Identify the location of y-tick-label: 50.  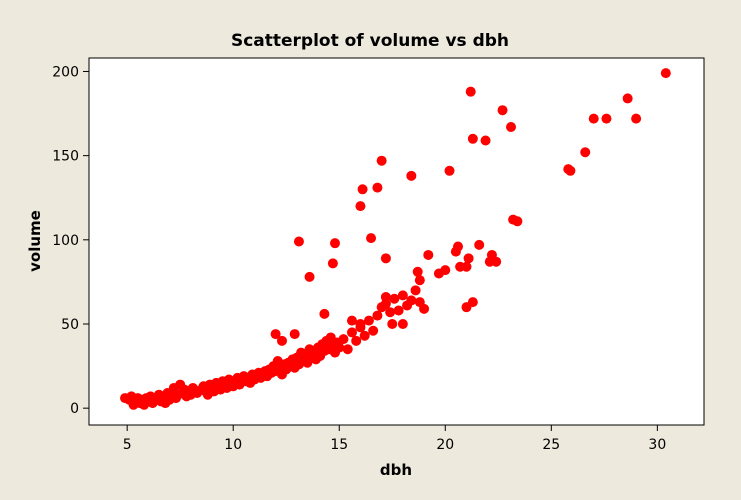
(70, 325).